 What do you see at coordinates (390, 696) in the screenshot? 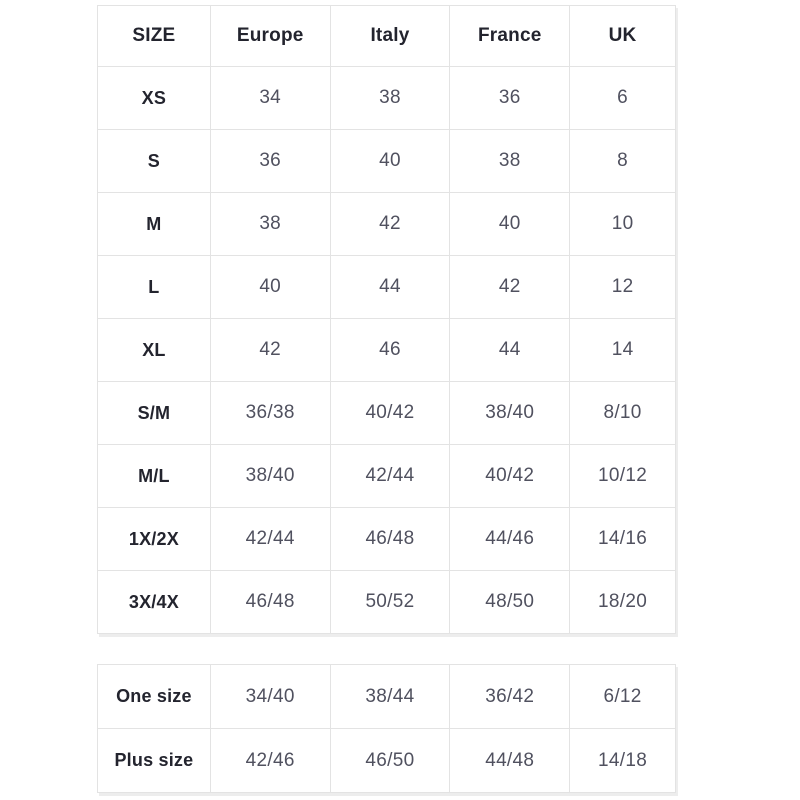
I see `value-cell: 38/44` at bounding box center [390, 696].